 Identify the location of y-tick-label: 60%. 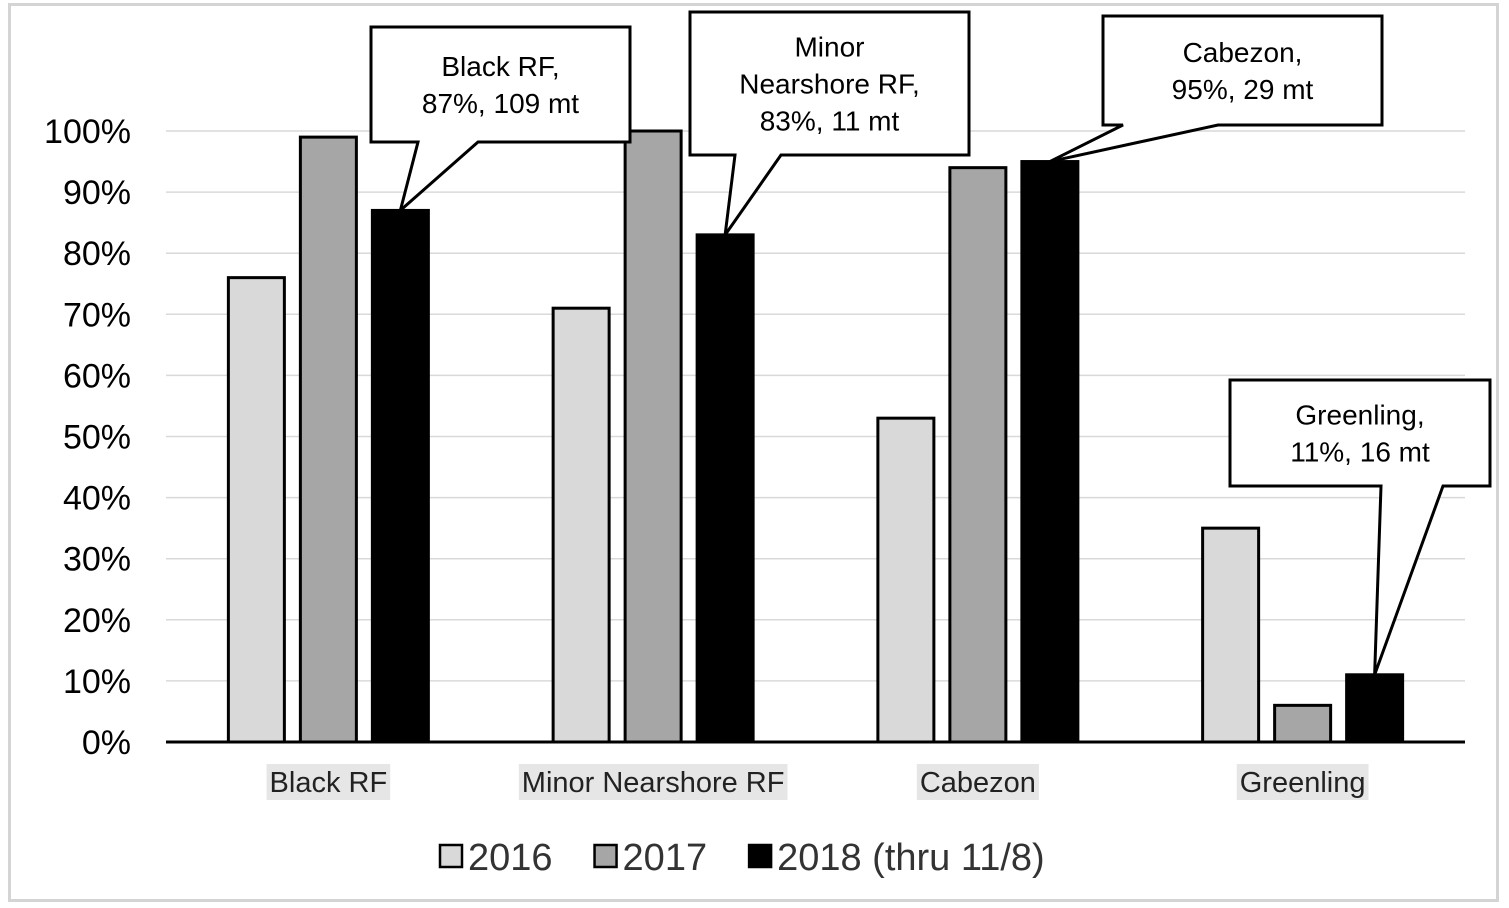
(97, 376).